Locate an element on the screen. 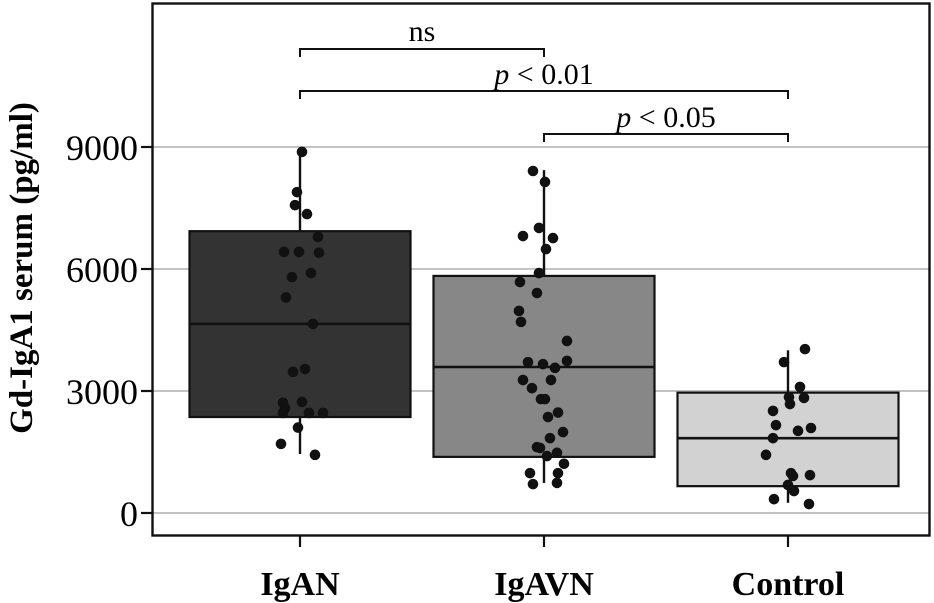  sig-label-p005: p < 0.05 is located at coordinates (664, 117).